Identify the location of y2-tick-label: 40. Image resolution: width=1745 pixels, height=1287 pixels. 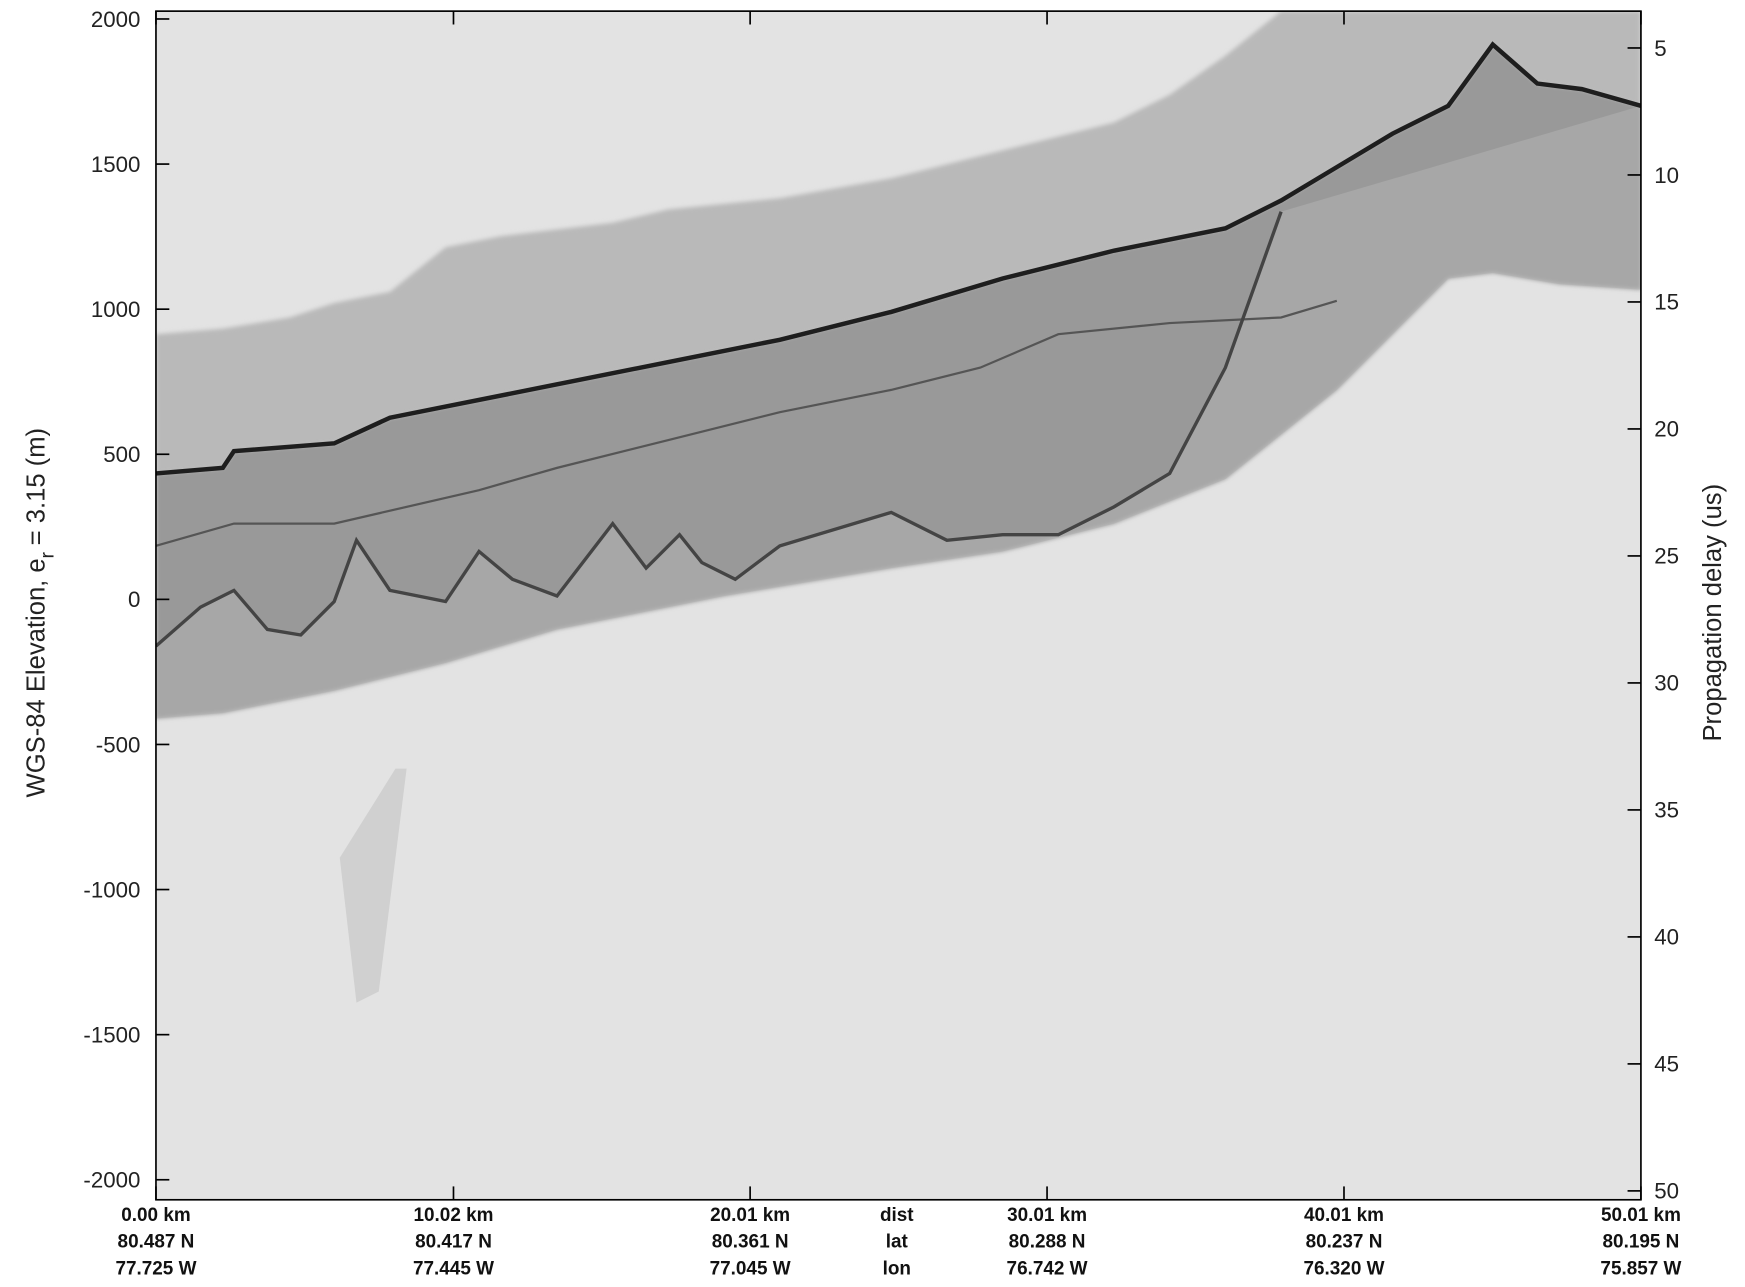
(1666, 937).